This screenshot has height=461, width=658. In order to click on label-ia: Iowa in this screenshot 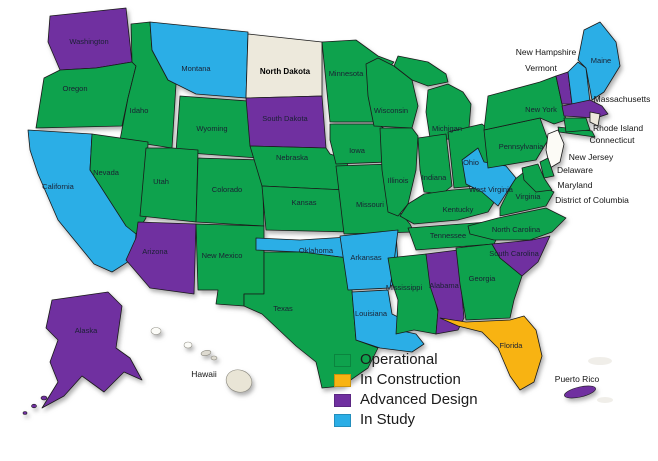, I will do `click(357, 150)`.